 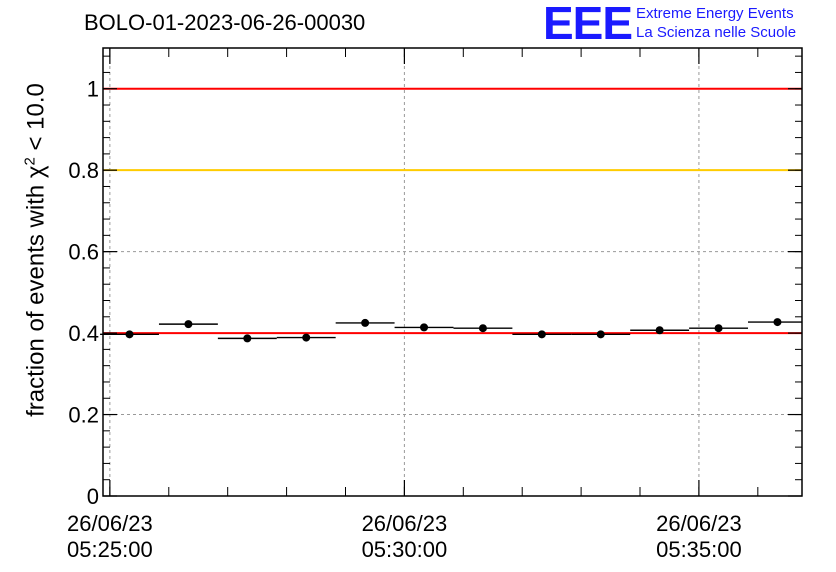 I want to click on y-tick-label: 1, so click(x=93, y=89).